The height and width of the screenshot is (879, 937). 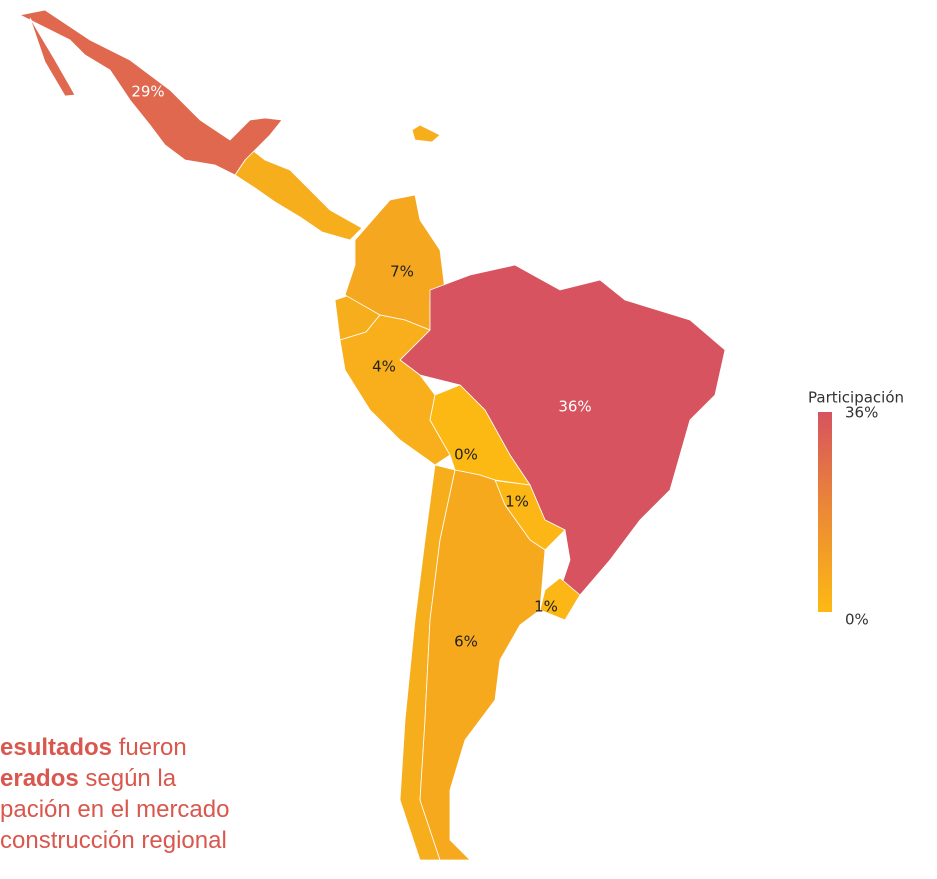 What do you see at coordinates (56, 747) in the screenshot?
I see `note-segment: esultados` at bounding box center [56, 747].